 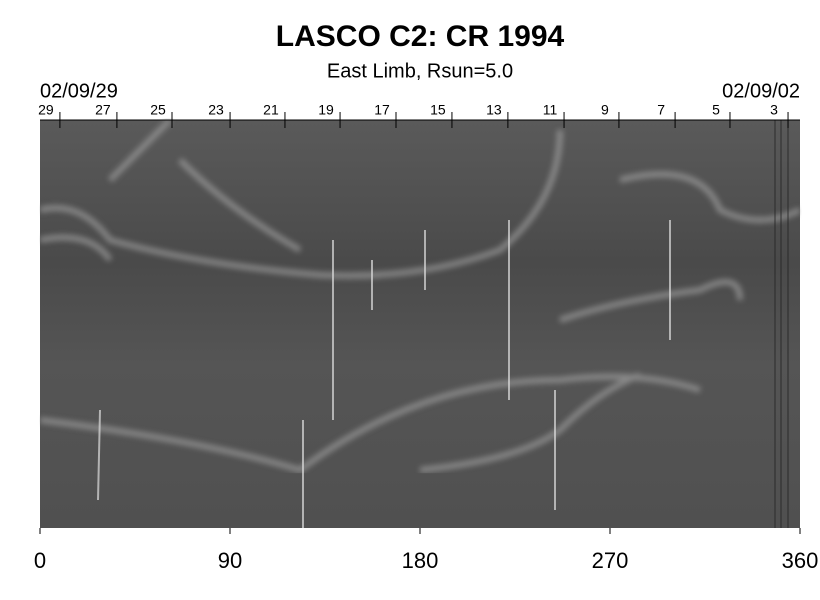 I want to click on top-tick-label: 11, so click(x=550, y=110).